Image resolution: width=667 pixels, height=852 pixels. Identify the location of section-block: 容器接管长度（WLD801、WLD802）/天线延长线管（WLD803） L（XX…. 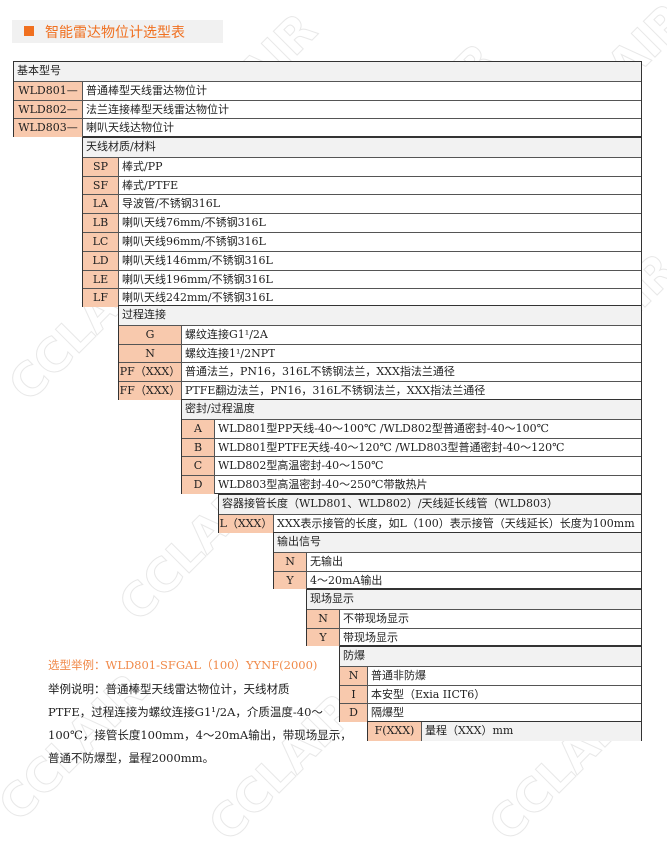
(430, 513).